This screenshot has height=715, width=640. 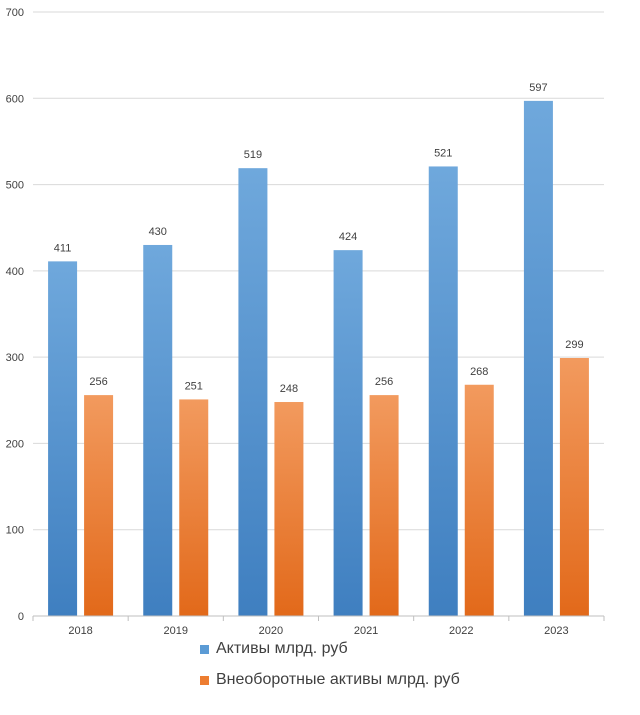 I want to click on x-axis: 2018 2019 2020 2021 2022 2023, so click(x=318, y=626).